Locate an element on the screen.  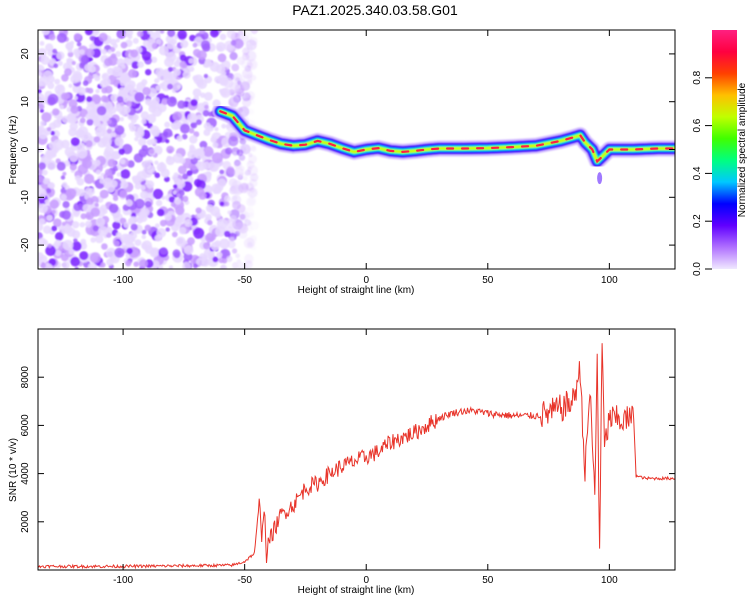
colorbar-label: Normalized spectral amplitude is located at coordinates (742, 149).